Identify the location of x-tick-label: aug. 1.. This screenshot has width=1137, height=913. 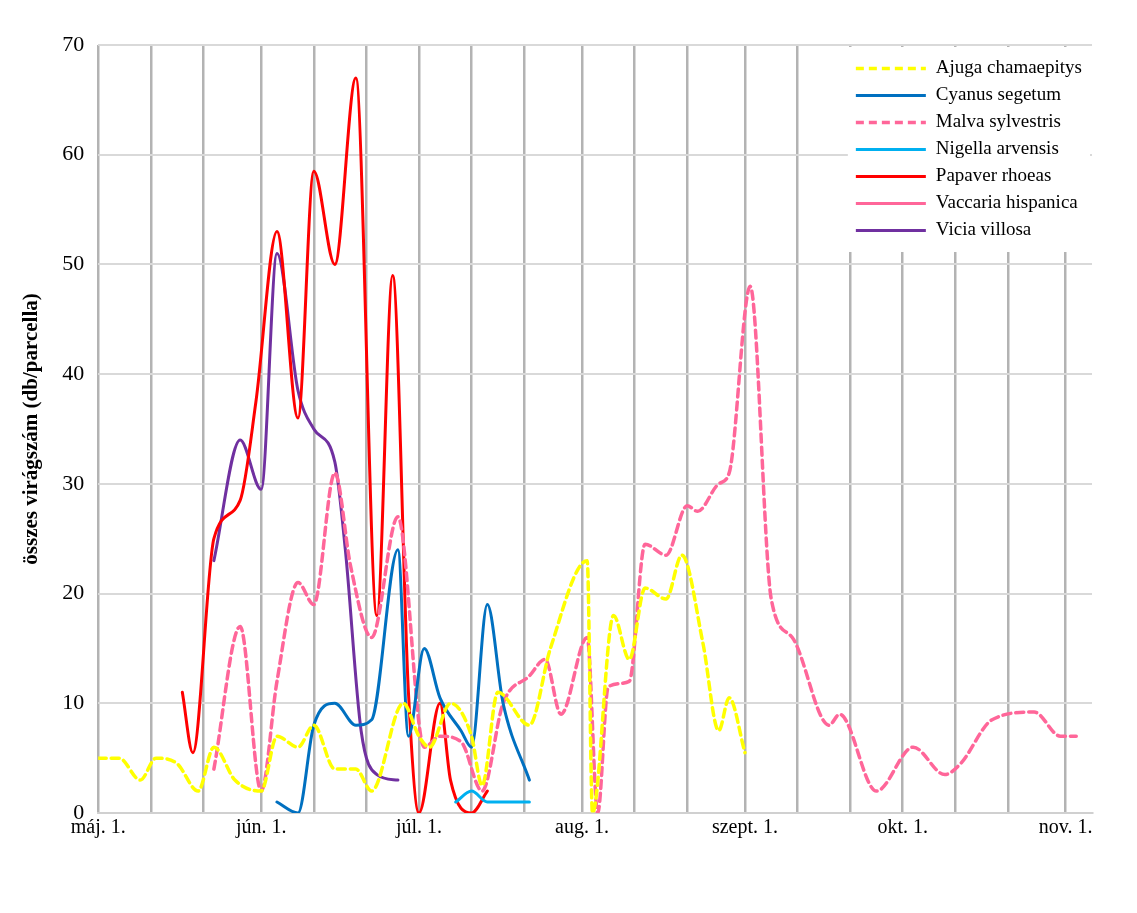
(582, 827).